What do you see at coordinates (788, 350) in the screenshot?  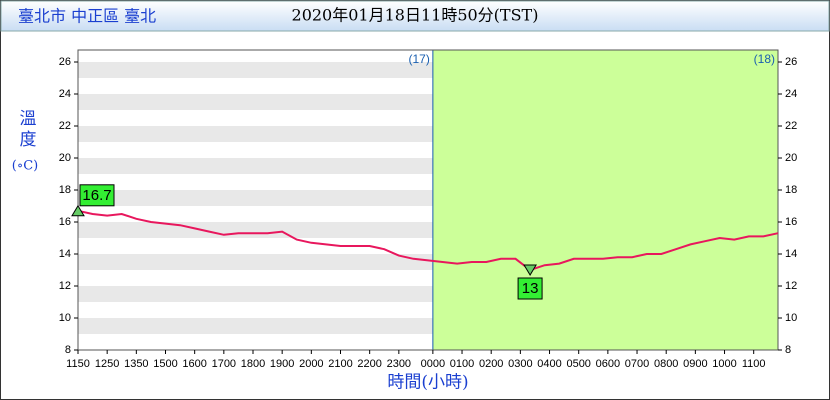 I see `y-tick-label-right: 8` at bounding box center [788, 350].